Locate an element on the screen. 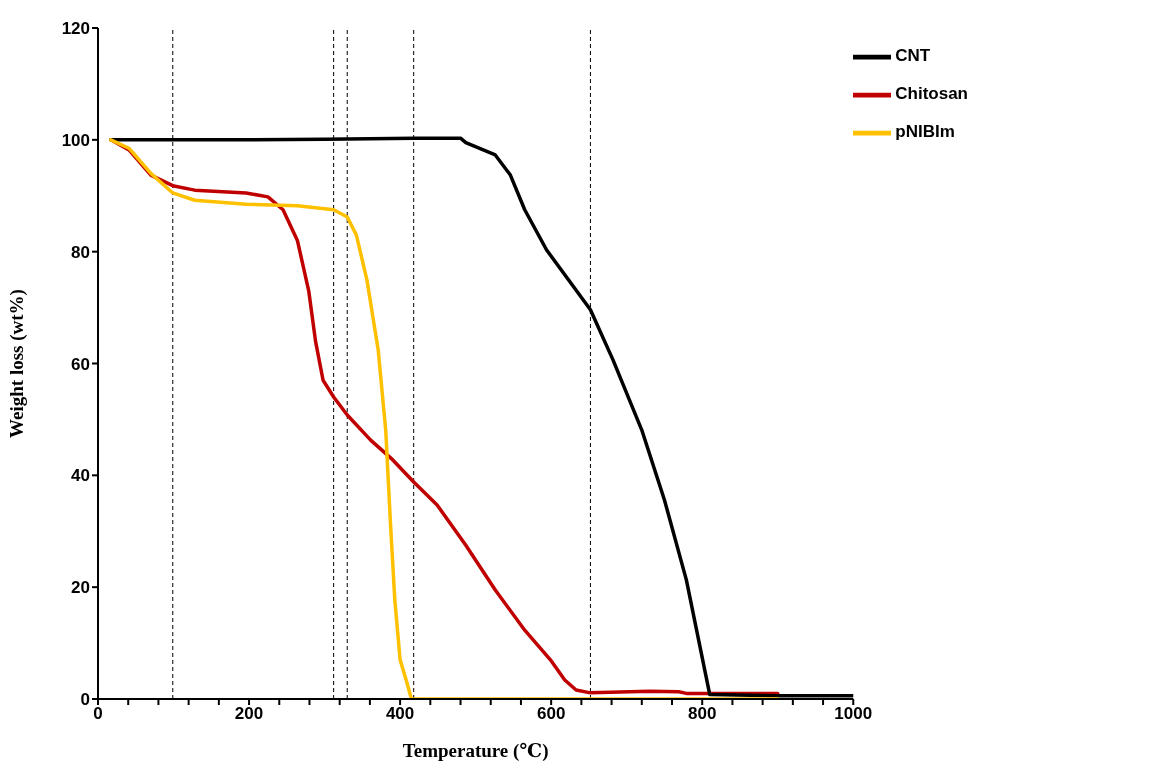 The height and width of the screenshot is (769, 1156). y-tick-label: 120 is located at coordinates (75, 29).